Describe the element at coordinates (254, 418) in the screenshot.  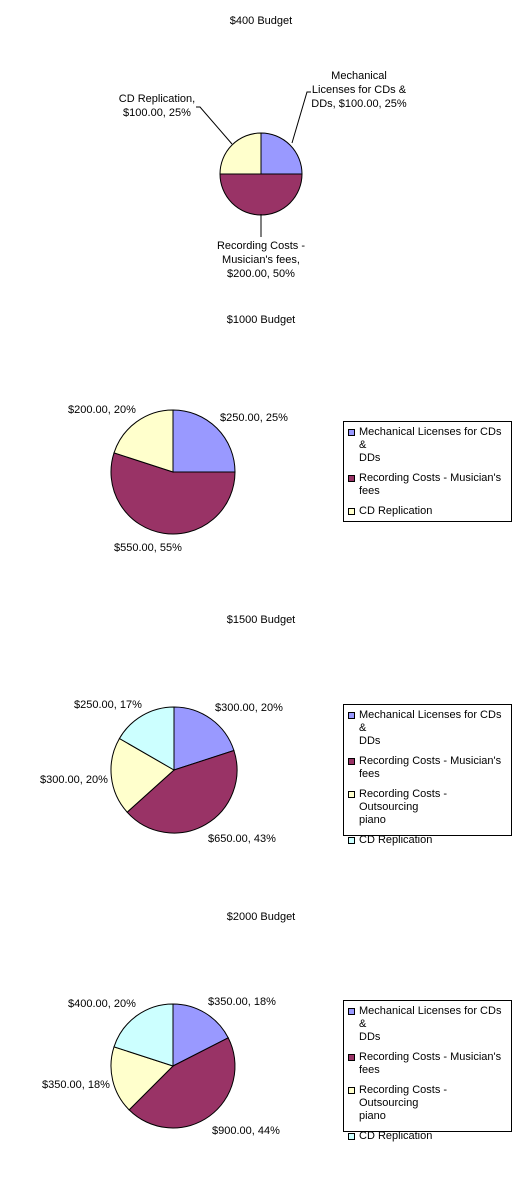
I see `data-label-mechanical-1000: $250.00, 25%` at that location.